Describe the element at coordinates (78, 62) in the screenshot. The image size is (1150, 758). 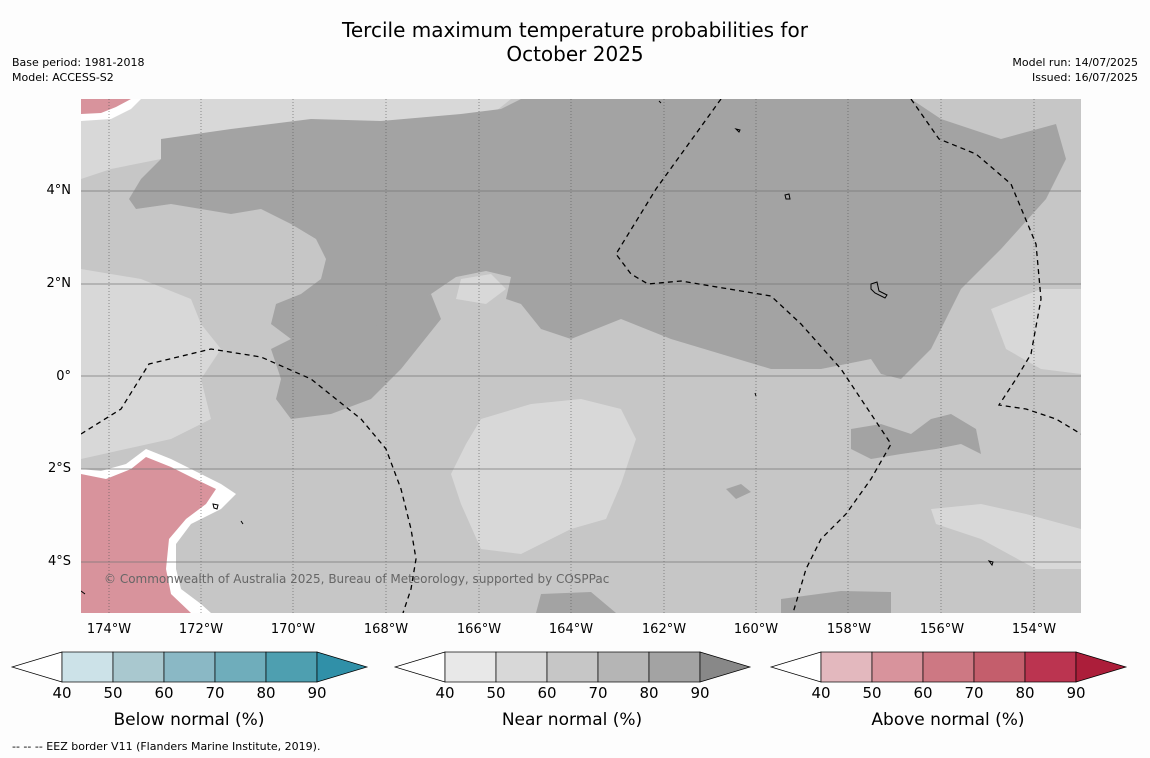
I see `base-period: Base period: 1981-2018` at that location.